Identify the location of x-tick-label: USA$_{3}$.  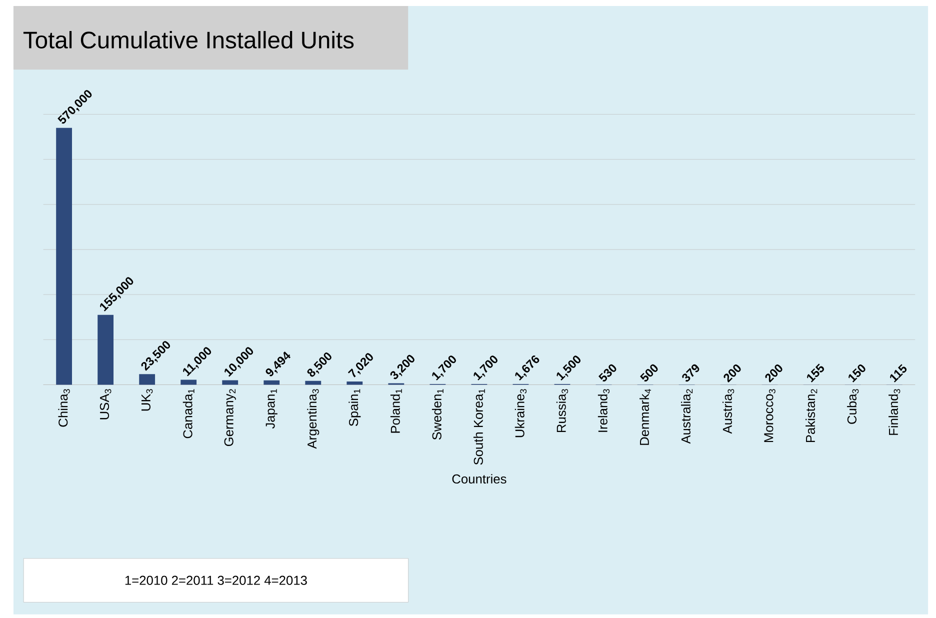
(106, 404).